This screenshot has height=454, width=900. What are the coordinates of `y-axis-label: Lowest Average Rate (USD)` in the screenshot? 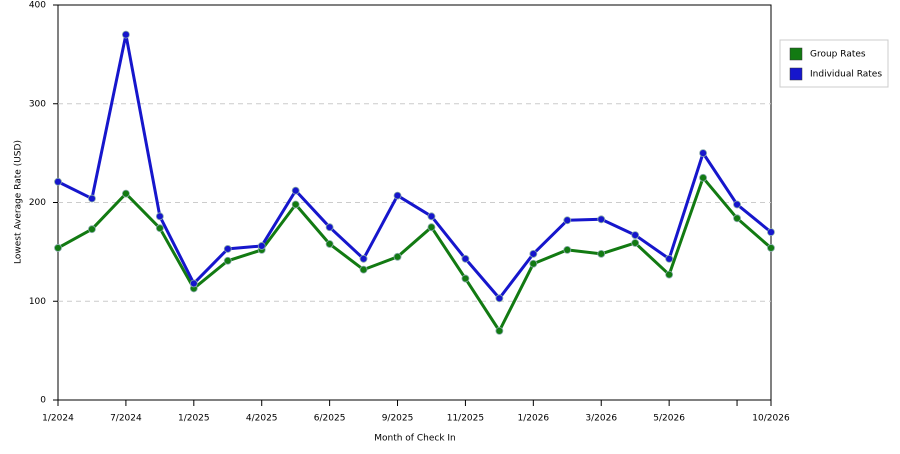 It's located at (19, 202).